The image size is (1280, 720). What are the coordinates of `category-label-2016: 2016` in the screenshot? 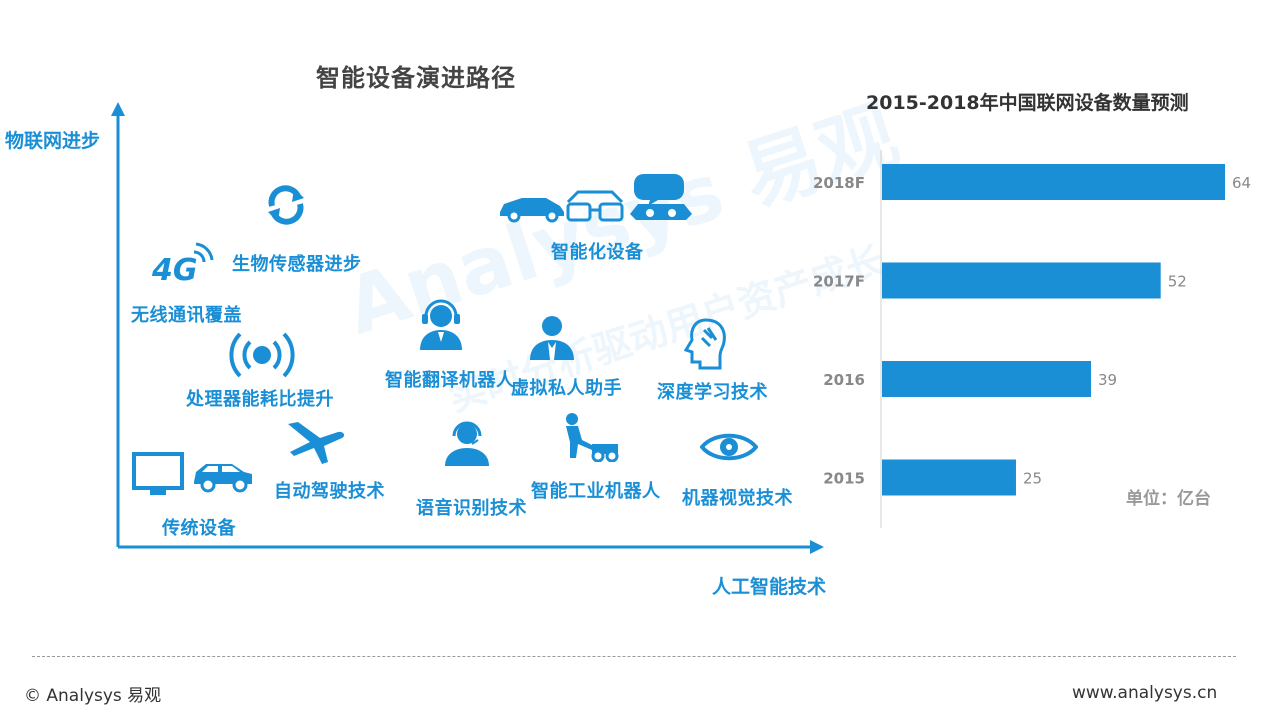 It's located at (844, 380).